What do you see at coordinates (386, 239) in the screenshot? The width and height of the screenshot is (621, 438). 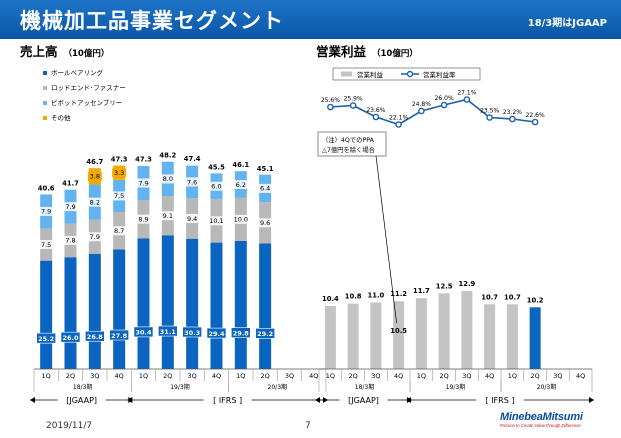 I see `ppa-note-leader` at bounding box center [386, 239].